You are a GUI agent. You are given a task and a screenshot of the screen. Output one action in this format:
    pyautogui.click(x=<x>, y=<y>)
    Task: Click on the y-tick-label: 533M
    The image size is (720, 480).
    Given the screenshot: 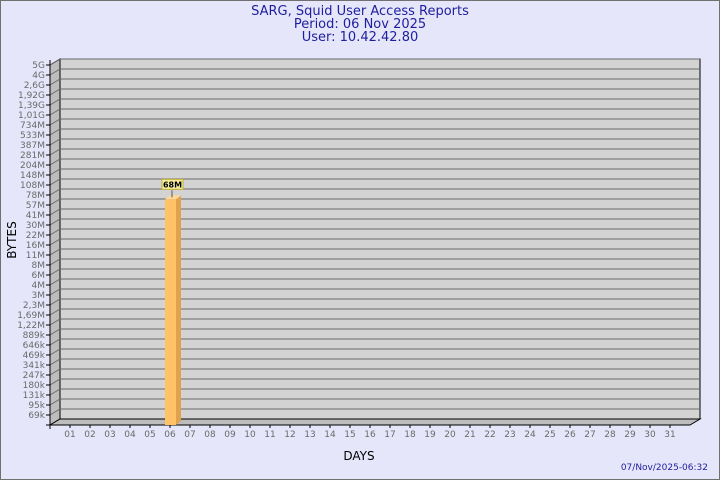 What is the action you would take?
    pyautogui.click(x=32, y=136)
    